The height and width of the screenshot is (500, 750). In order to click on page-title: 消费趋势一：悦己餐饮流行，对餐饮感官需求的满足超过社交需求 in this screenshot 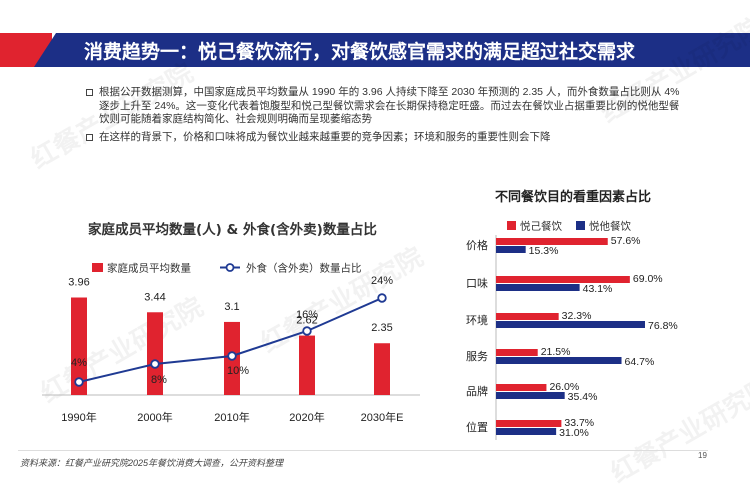, I will do `click(360, 52)`.